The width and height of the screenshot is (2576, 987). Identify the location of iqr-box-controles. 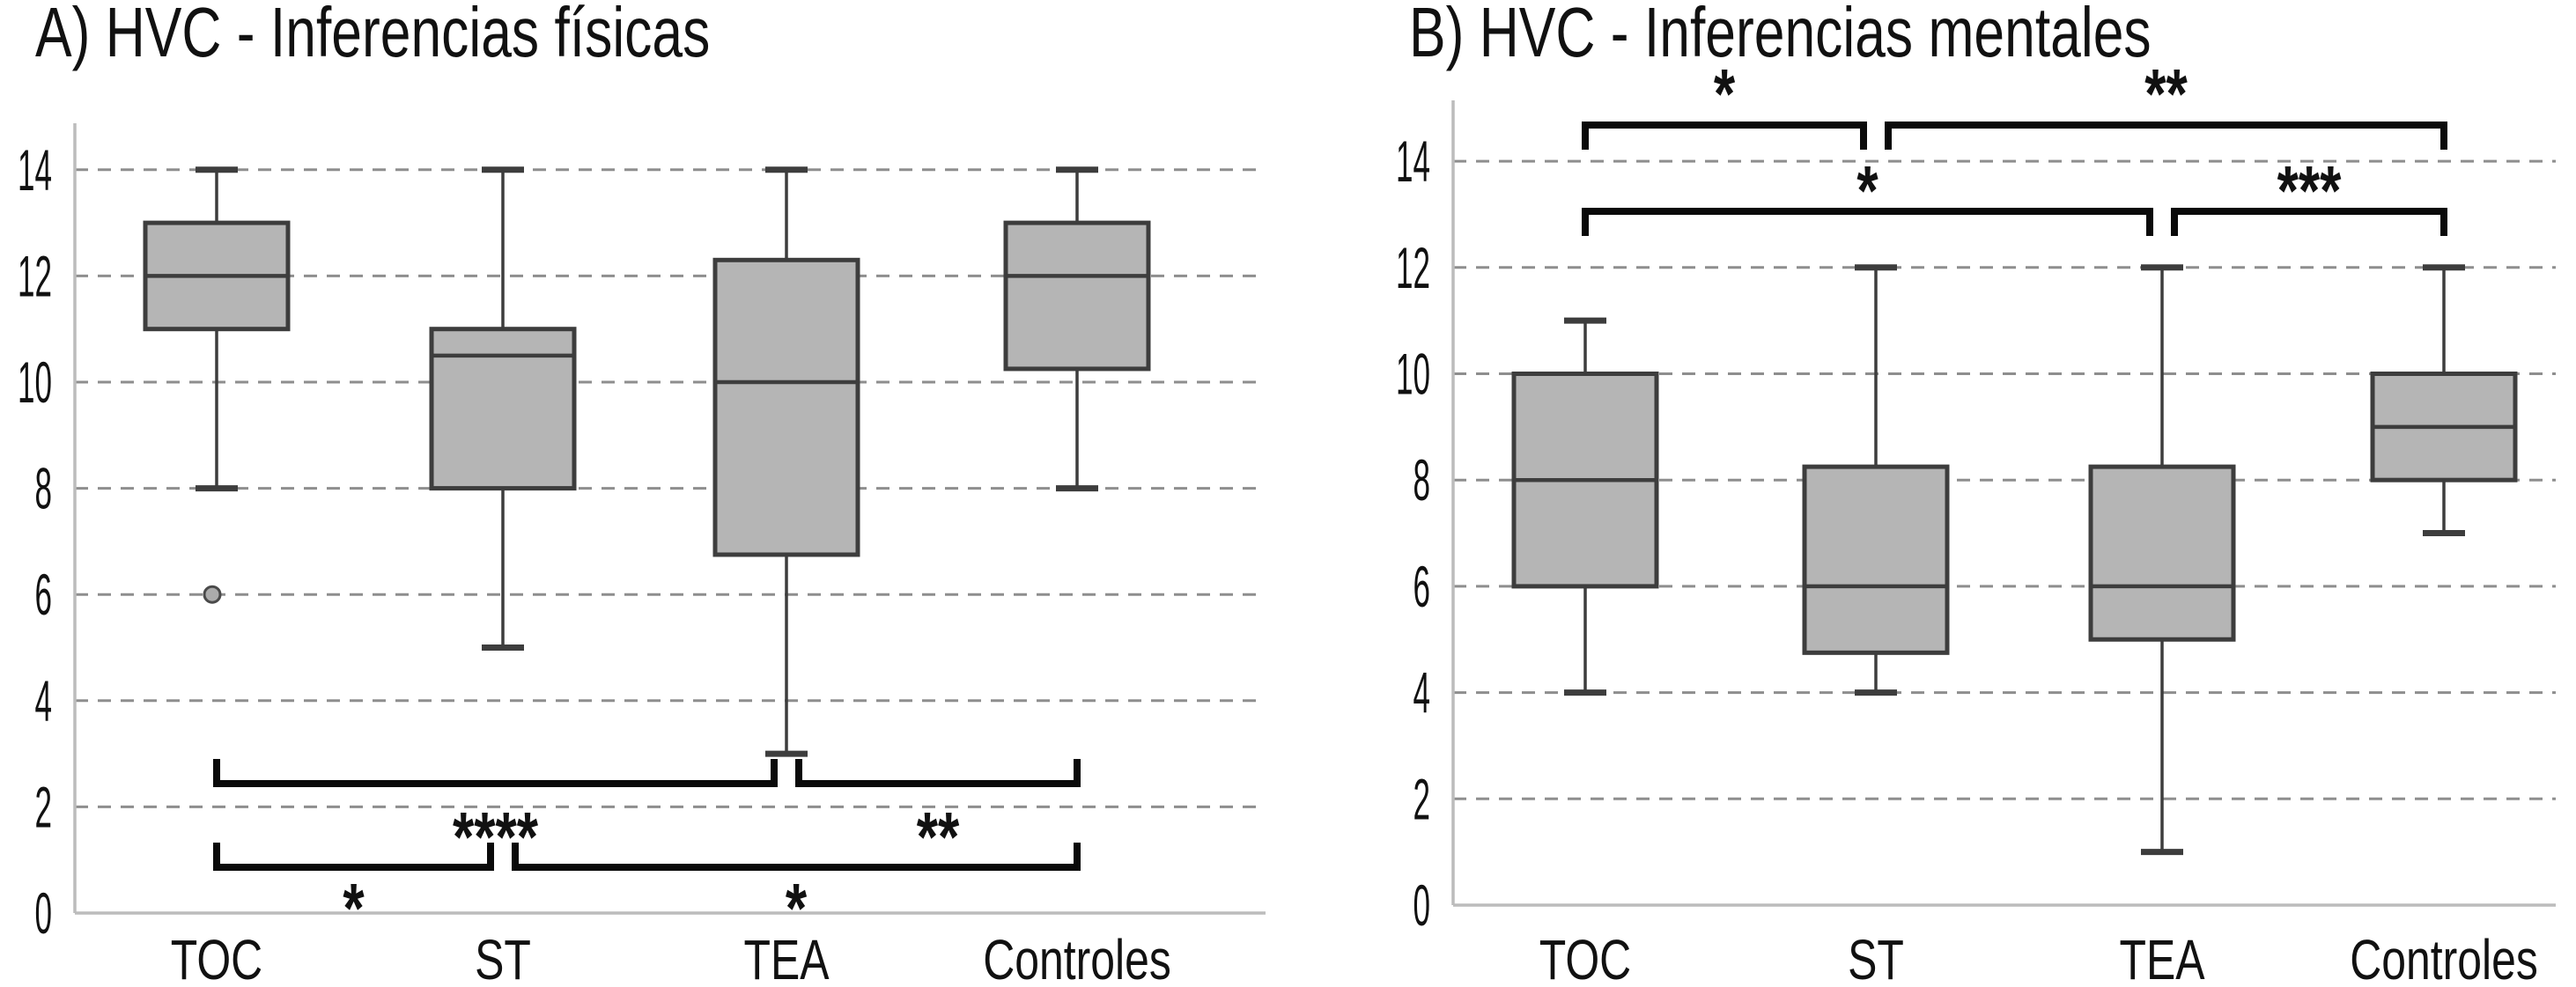
(1077, 296).